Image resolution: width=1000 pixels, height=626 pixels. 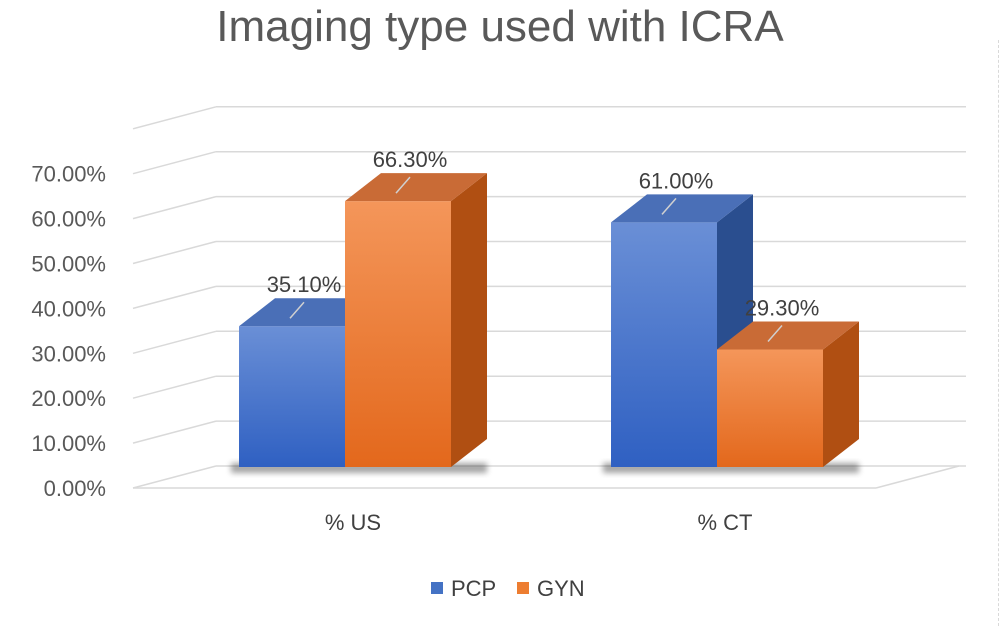 I want to click on data-label: 66.30%, so click(x=410, y=159).